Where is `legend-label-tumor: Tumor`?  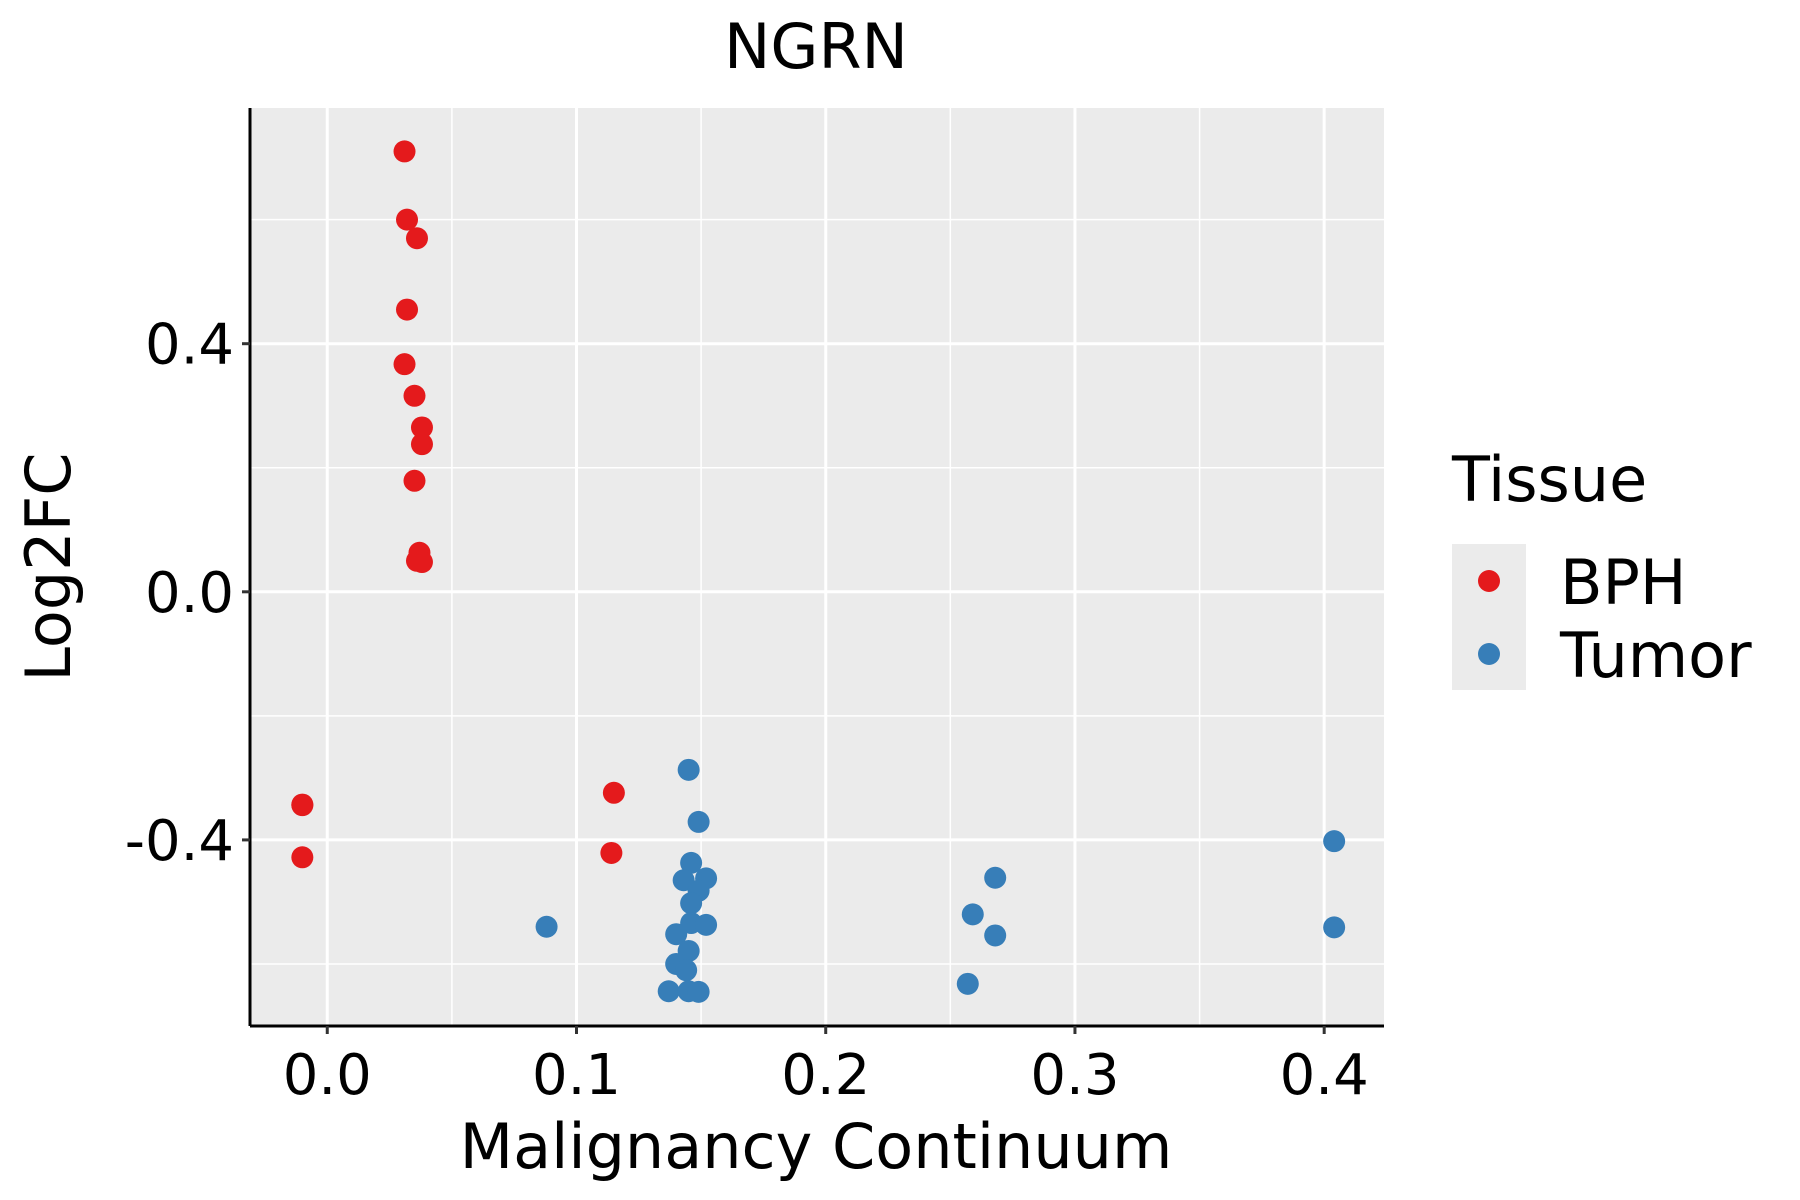 legend-label-tumor: Tumor is located at coordinates (1655, 655).